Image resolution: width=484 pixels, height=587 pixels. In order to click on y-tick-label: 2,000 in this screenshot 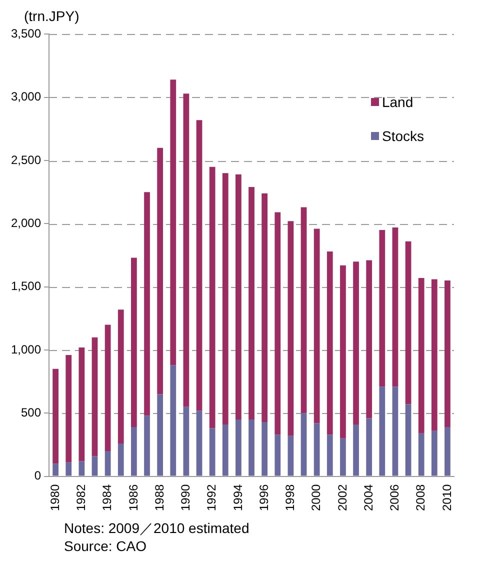, I will do `click(26, 223)`.